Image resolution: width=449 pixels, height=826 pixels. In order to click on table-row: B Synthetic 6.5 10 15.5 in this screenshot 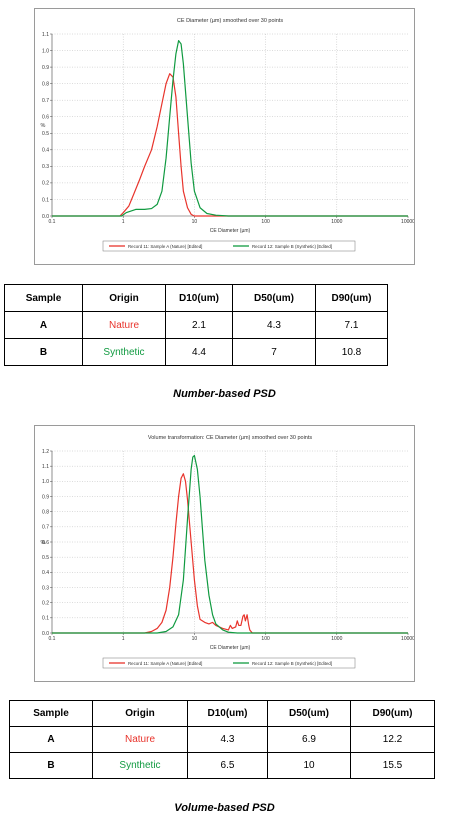, I will do `click(222, 765)`.